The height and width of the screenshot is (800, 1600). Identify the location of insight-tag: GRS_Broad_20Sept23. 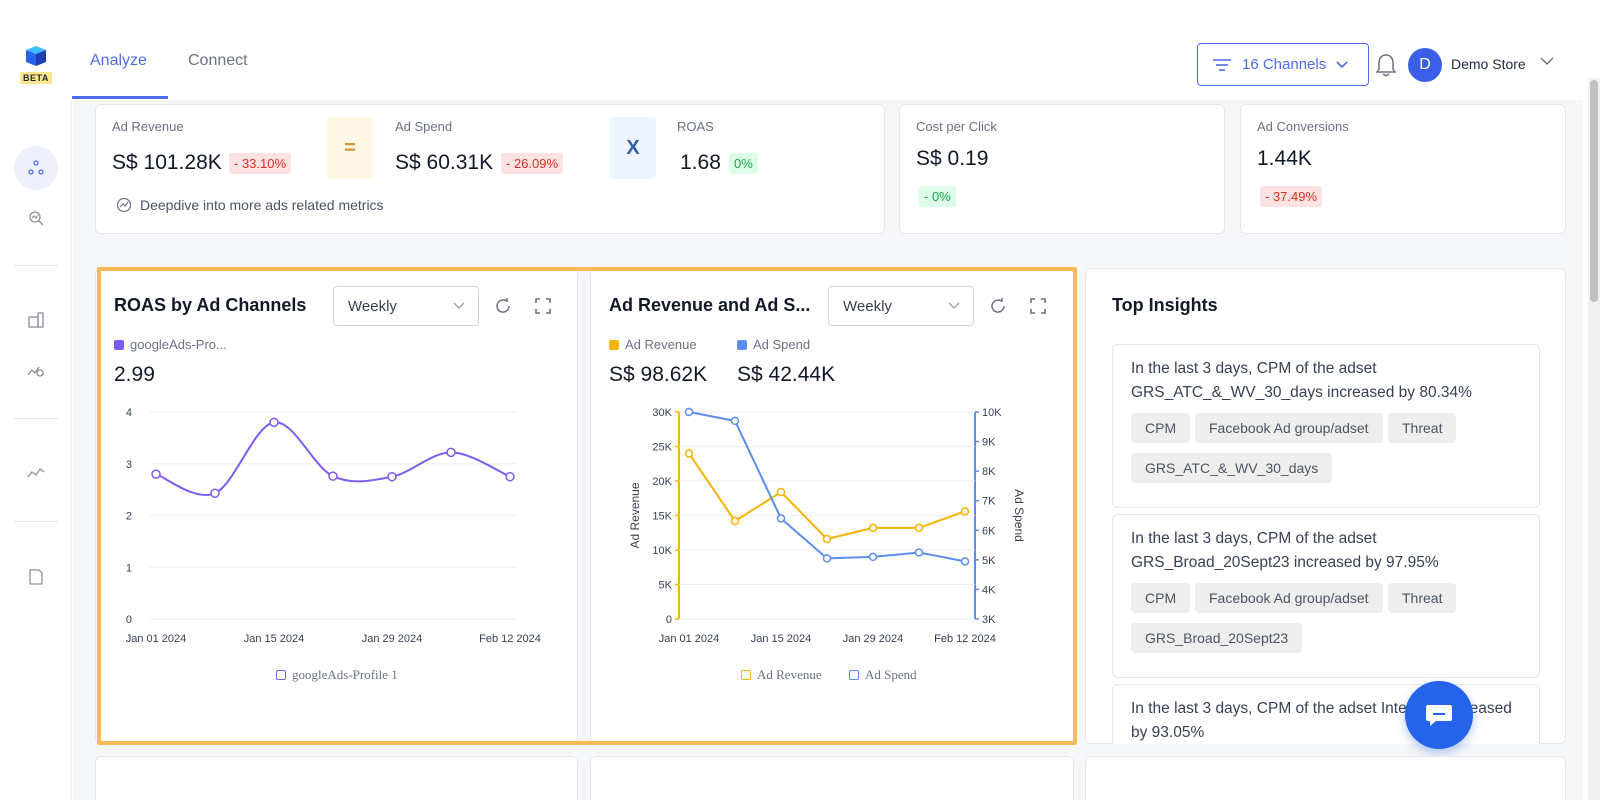
(1217, 638).